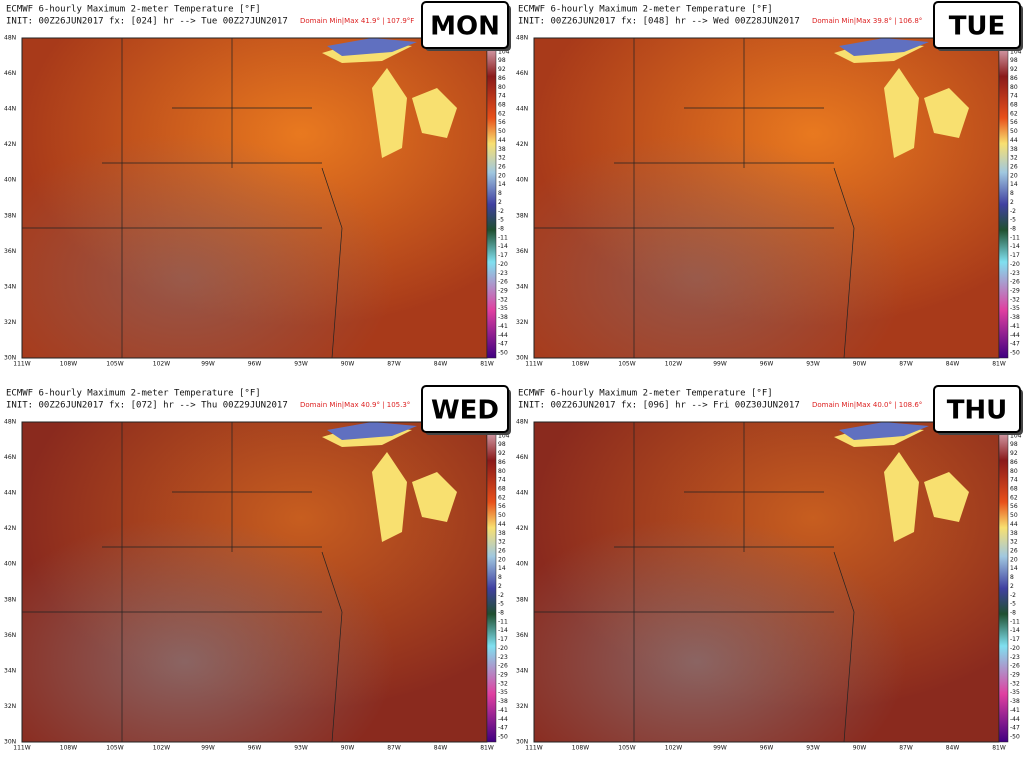 This screenshot has height=768, width=1024. What do you see at coordinates (502, 559) in the screenshot?
I see `colorbar-label: 20` at bounding box center [502, 559].